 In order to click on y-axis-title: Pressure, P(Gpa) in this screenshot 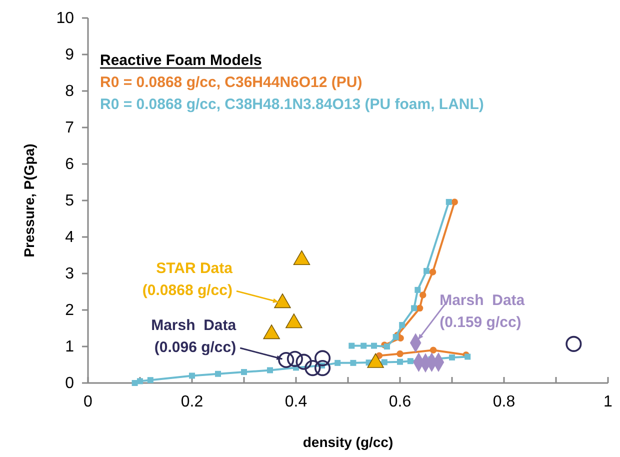, I will do `click(29, 201)`.